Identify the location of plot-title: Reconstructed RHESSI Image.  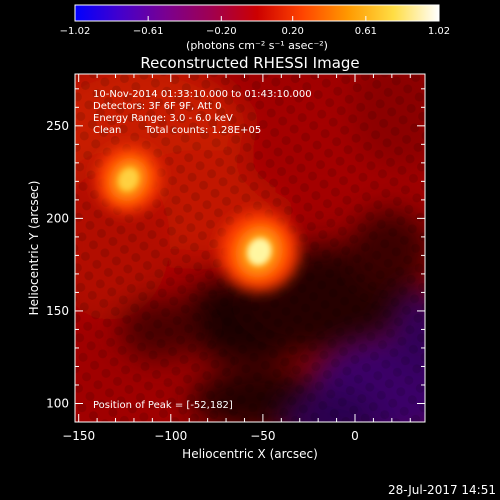
(249, 63).